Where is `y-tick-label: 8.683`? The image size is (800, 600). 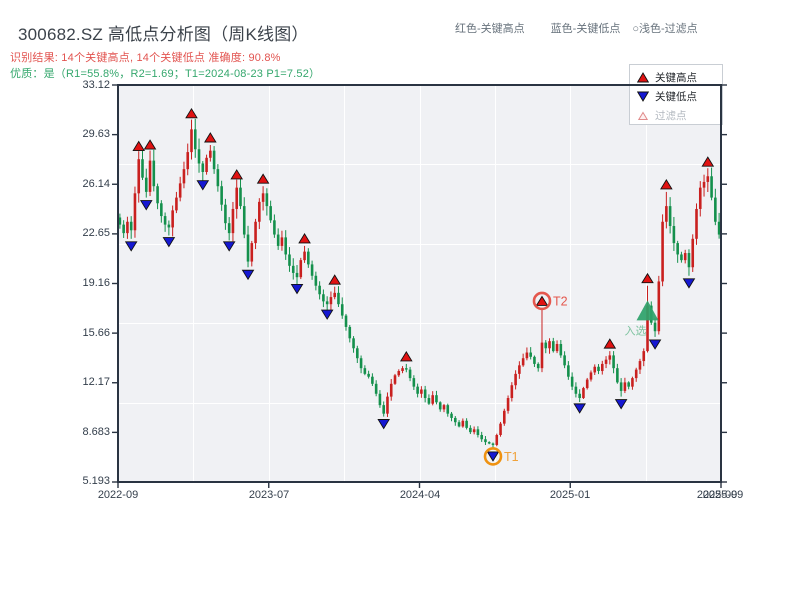 y-tick-label: 8.683 is located at coordinates (96, 432).